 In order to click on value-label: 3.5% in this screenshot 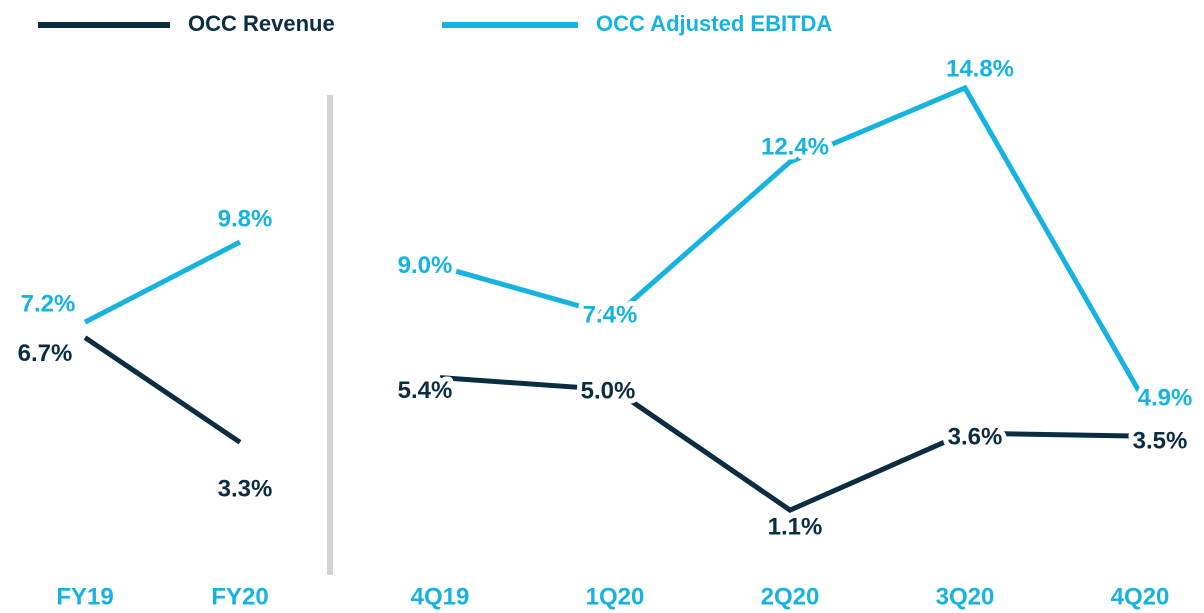, I will do `click(1160, 441)`.